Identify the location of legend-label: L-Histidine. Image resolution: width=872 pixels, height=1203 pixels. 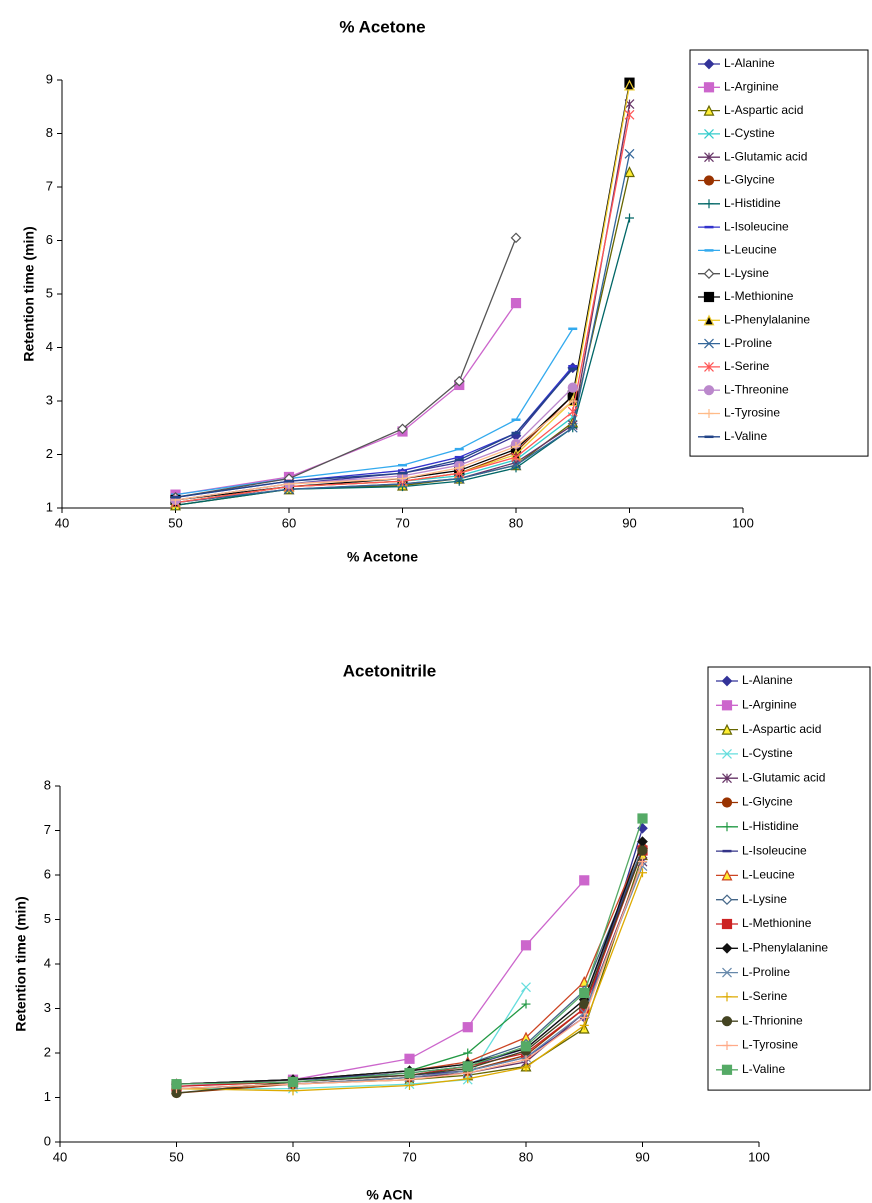
(752, 203).